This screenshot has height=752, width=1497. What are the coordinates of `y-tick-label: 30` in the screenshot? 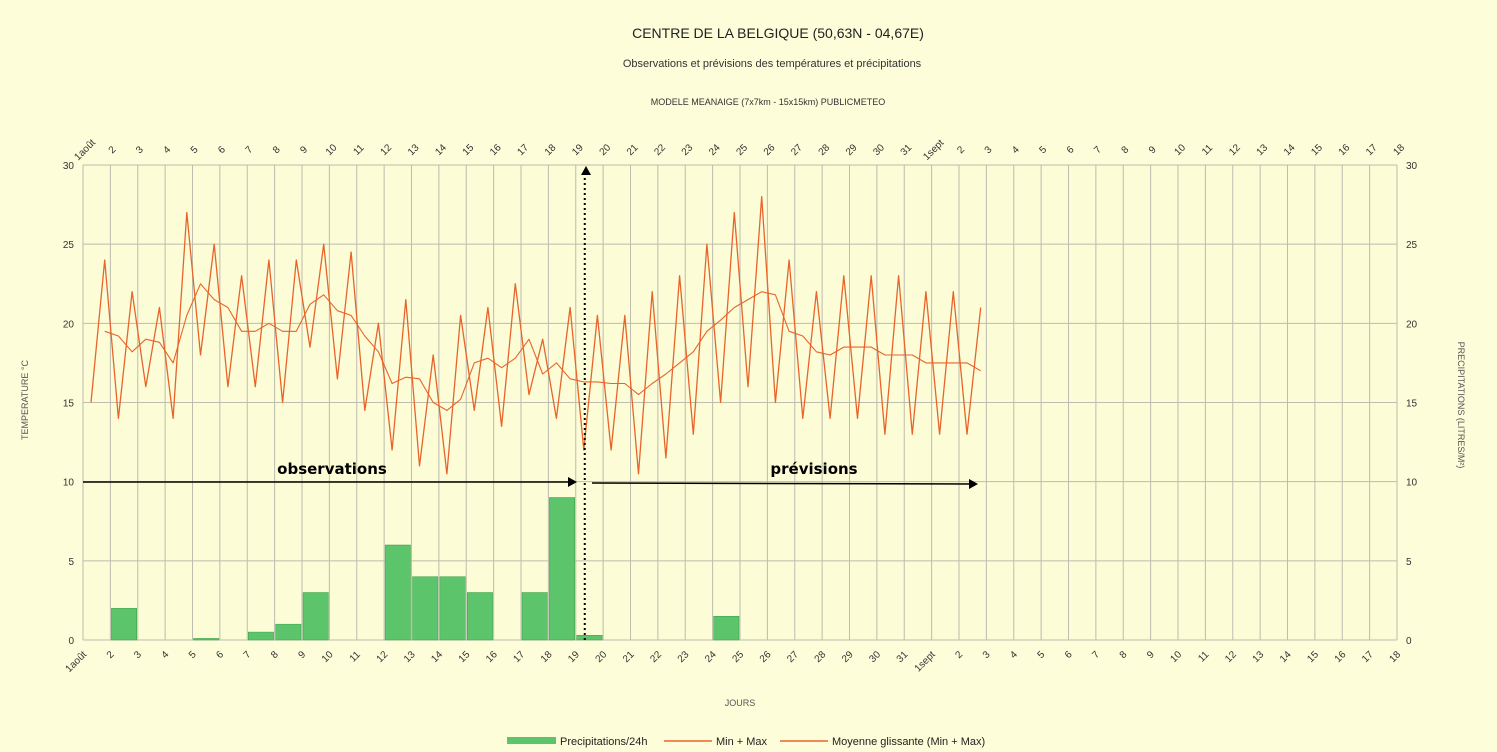 It's located at (69, 166).